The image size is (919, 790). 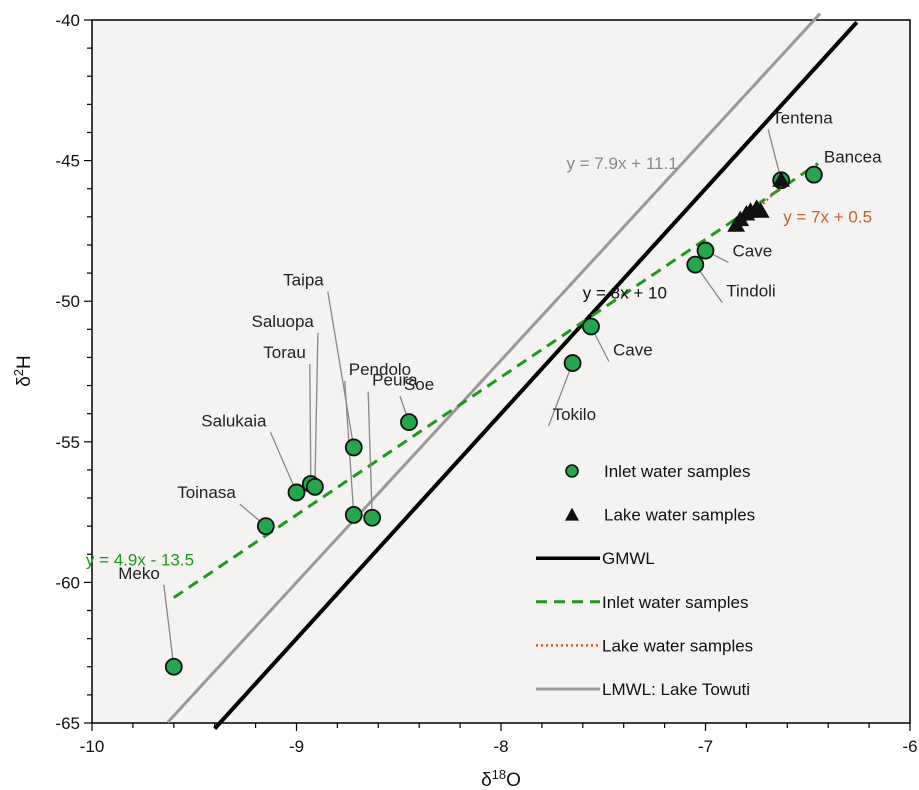 I want to click on point-label: Salukaia, so click(x=234, y=420).